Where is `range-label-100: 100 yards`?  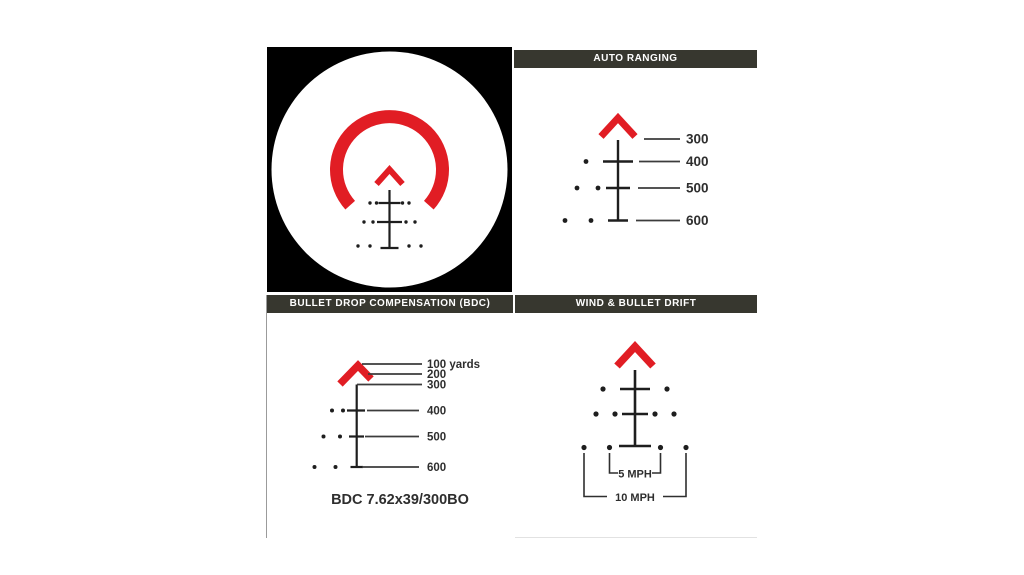
range-label-100: 100 yards is located at coordinates (453, 365).